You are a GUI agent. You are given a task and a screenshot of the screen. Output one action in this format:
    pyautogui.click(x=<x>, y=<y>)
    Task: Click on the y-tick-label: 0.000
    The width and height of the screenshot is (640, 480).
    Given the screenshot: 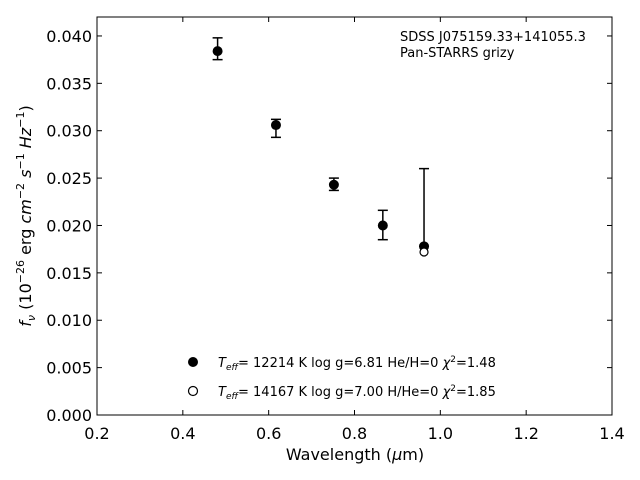 What is the action you would take?
    pyautogui.click(x=69, y=415)
    